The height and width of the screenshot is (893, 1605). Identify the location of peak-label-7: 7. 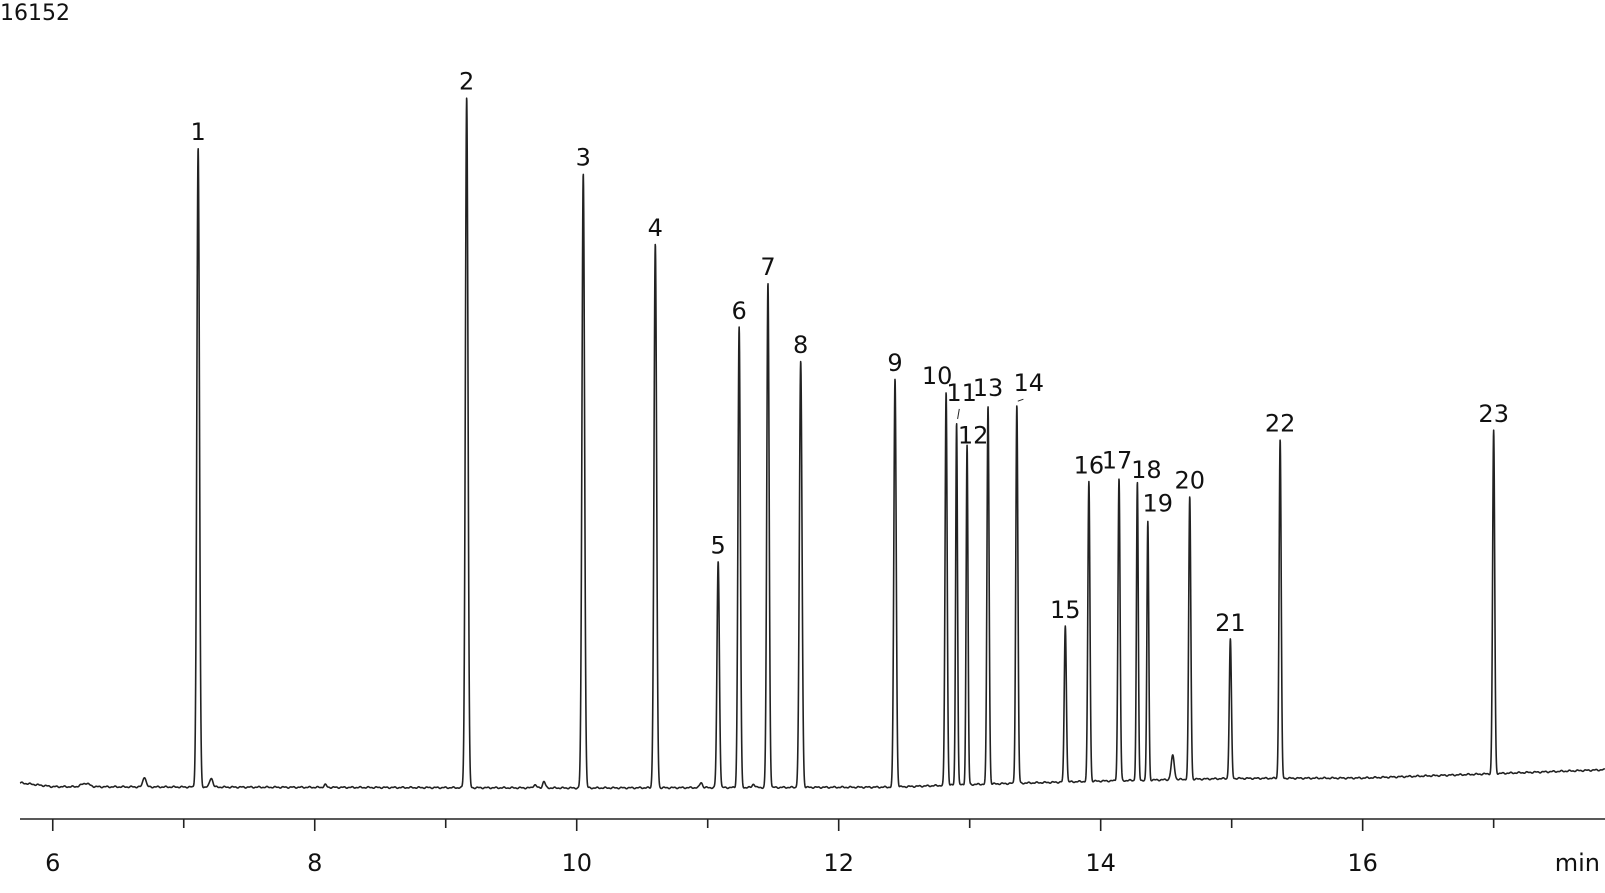
(767, 267).